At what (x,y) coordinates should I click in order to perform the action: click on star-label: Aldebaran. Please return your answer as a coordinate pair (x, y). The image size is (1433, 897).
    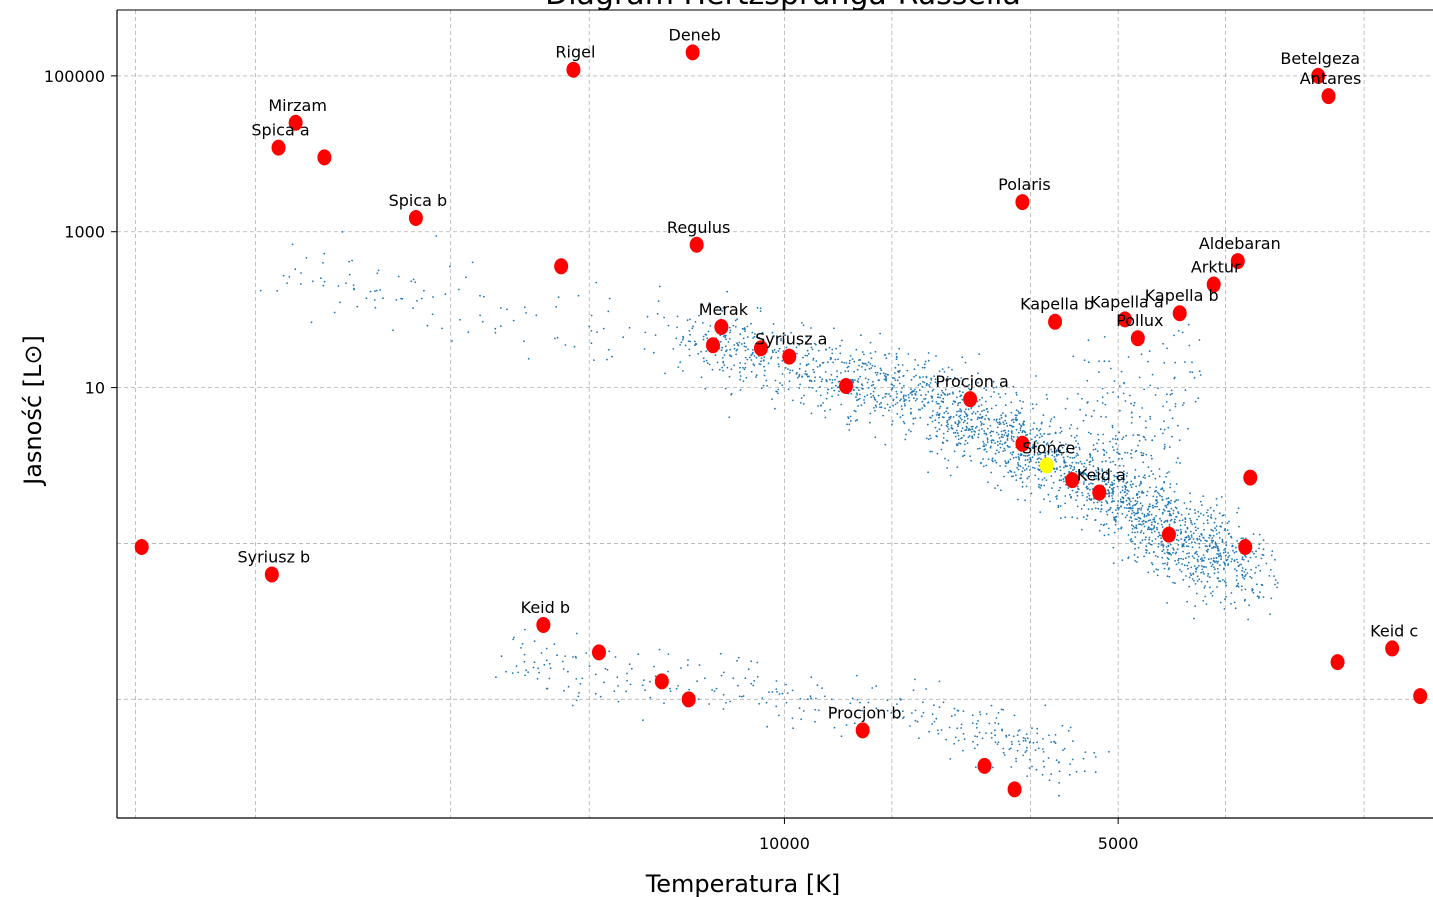
    Looking at the image, I should click on (1240, 243).